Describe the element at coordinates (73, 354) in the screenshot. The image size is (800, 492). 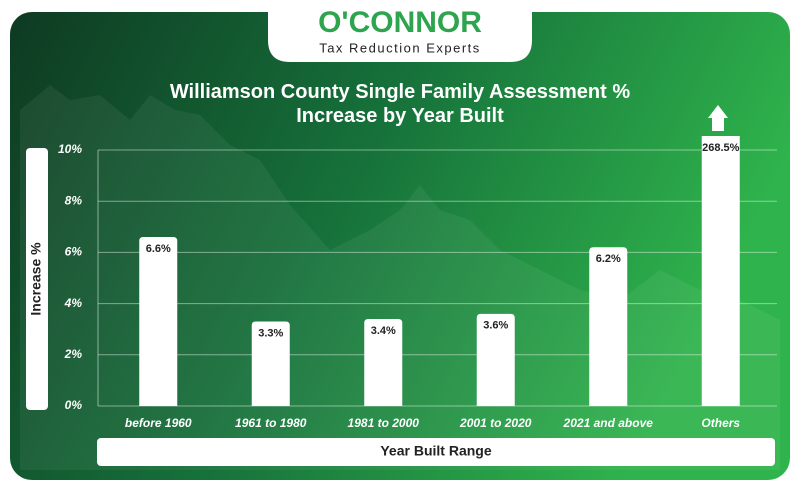
I see `y-tick-label: 2%` at that location.